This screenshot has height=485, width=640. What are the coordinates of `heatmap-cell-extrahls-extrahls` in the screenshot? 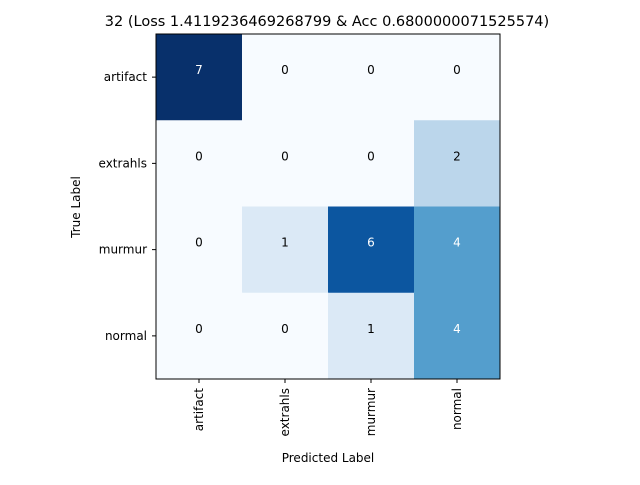 It's located at (285, 163).